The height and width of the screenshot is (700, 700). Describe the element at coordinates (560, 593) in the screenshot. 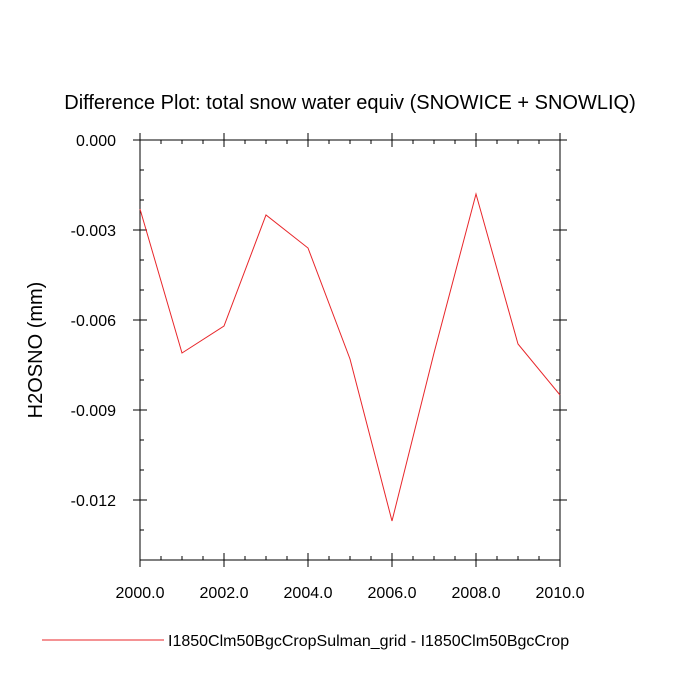

I see `x-tick-label: 2010.0` at that location.